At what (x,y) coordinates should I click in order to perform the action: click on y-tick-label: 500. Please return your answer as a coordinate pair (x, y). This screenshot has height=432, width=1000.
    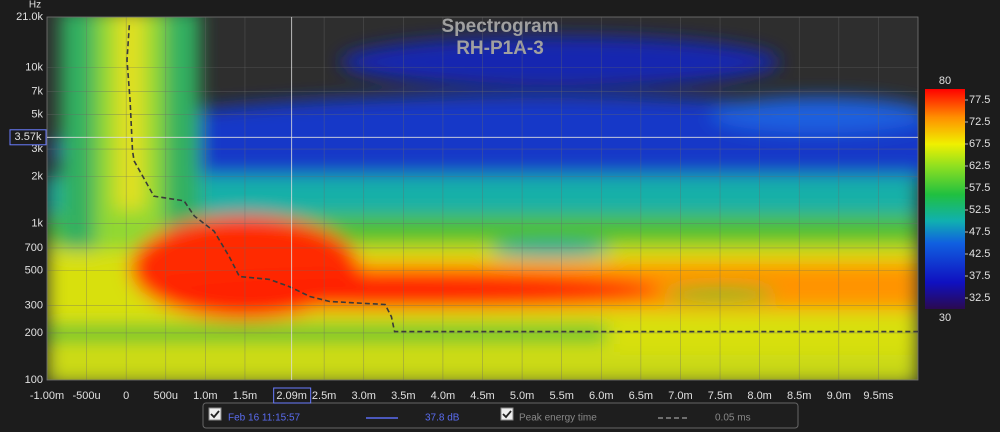
    Looking at the image, I should click on (34, 271).